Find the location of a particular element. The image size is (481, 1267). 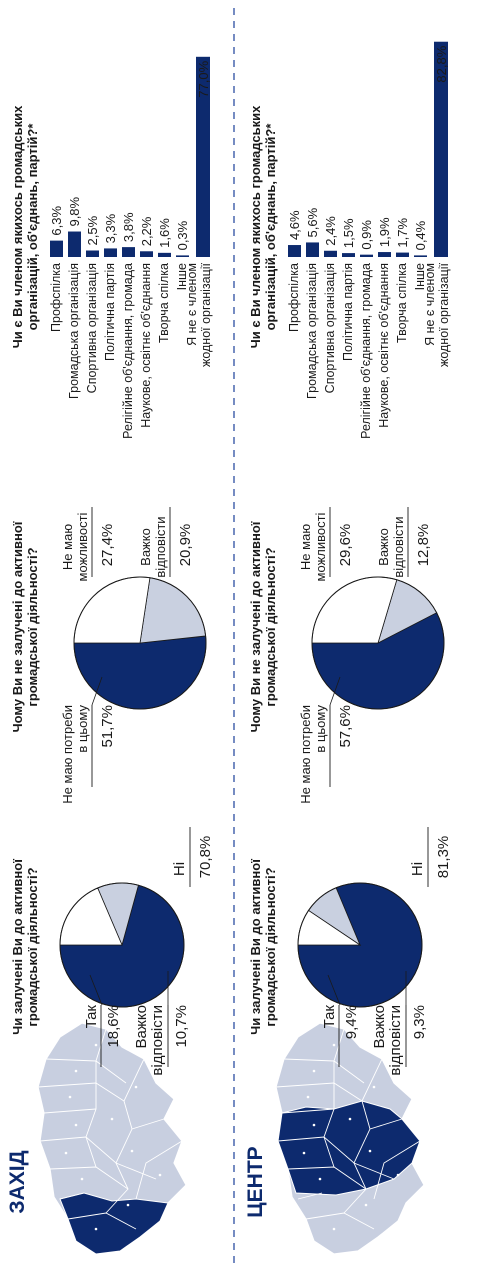

bar-value: 77,0% is located at coordinates (203, 78).